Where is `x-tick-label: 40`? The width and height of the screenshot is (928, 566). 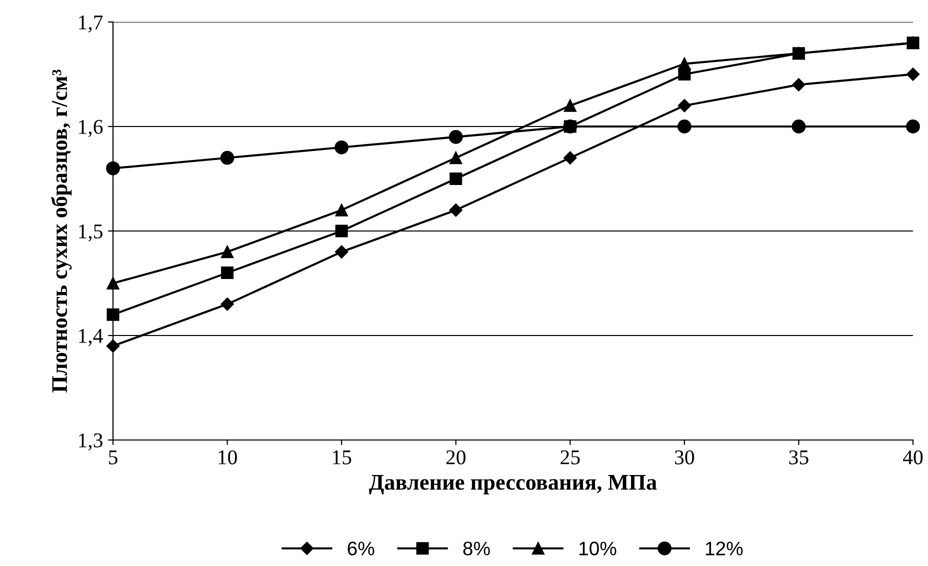
x-tick-label: 40 is located at coordinates (912, 457).